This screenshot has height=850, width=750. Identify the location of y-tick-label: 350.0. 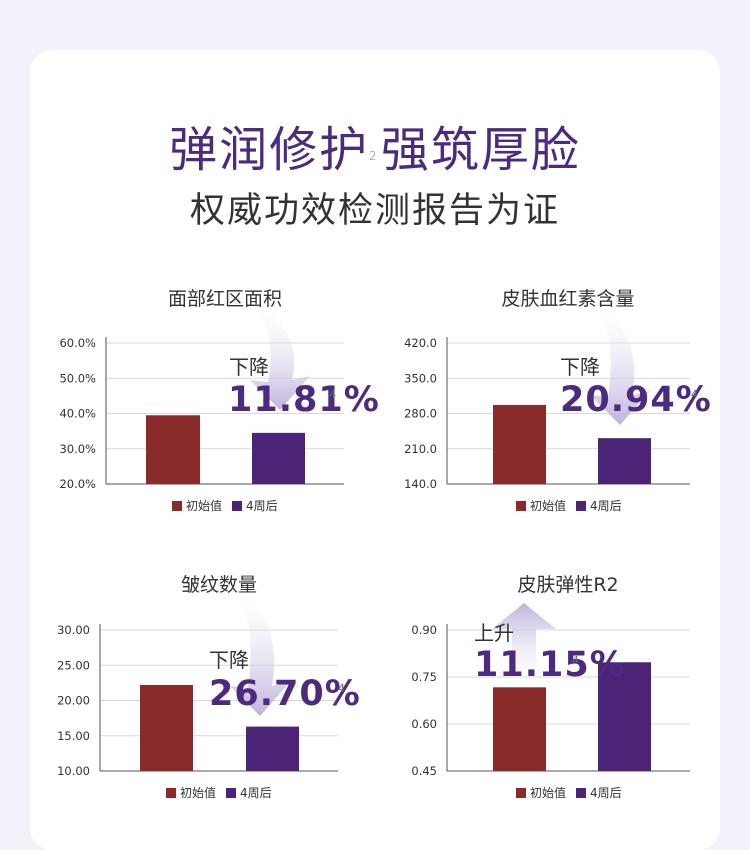
(420, 378).